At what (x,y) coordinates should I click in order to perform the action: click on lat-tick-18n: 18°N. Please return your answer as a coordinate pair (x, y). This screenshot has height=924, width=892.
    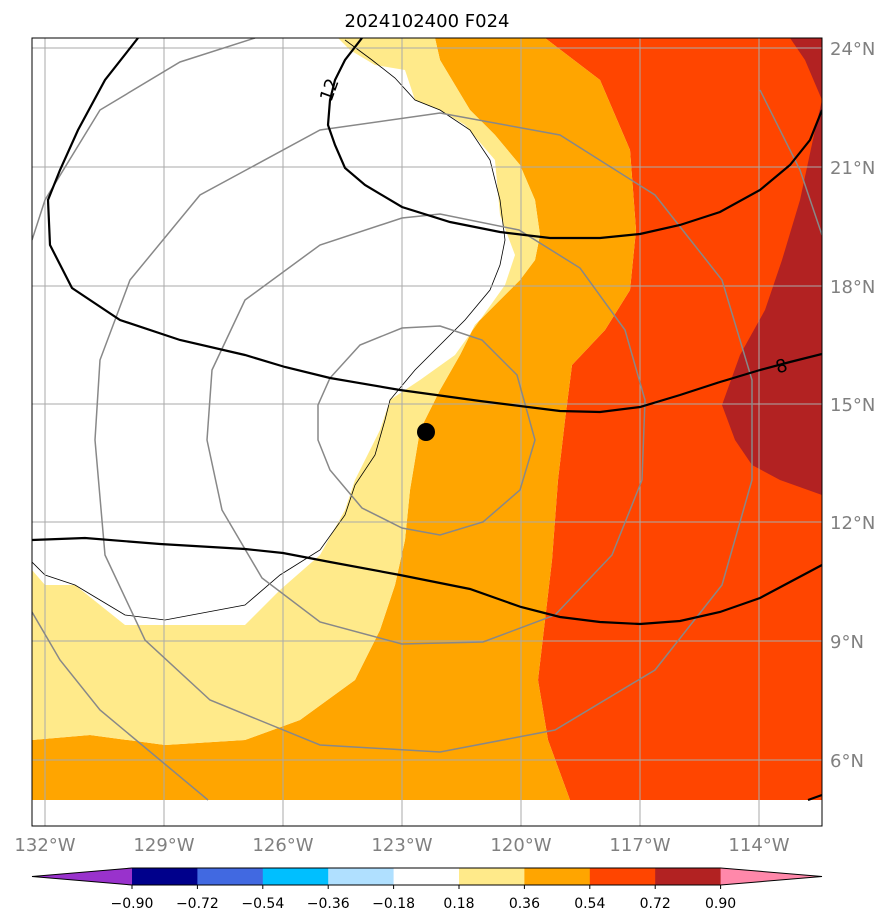
    Looking at the image, I should click on (852, 287).